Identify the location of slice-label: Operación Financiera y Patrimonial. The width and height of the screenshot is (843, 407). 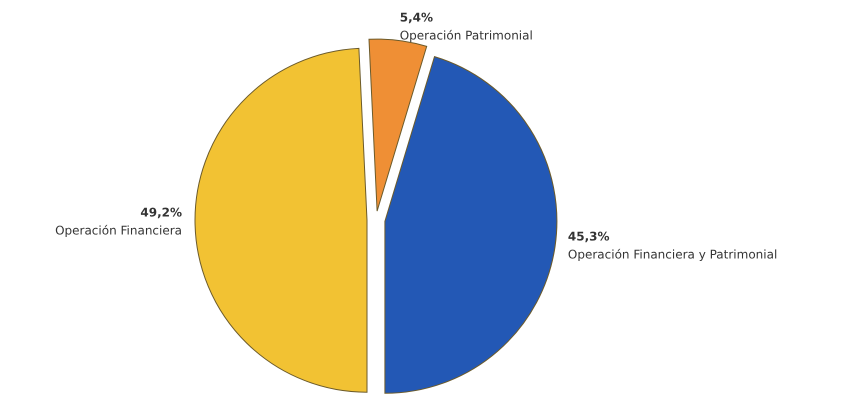
(673, 254).